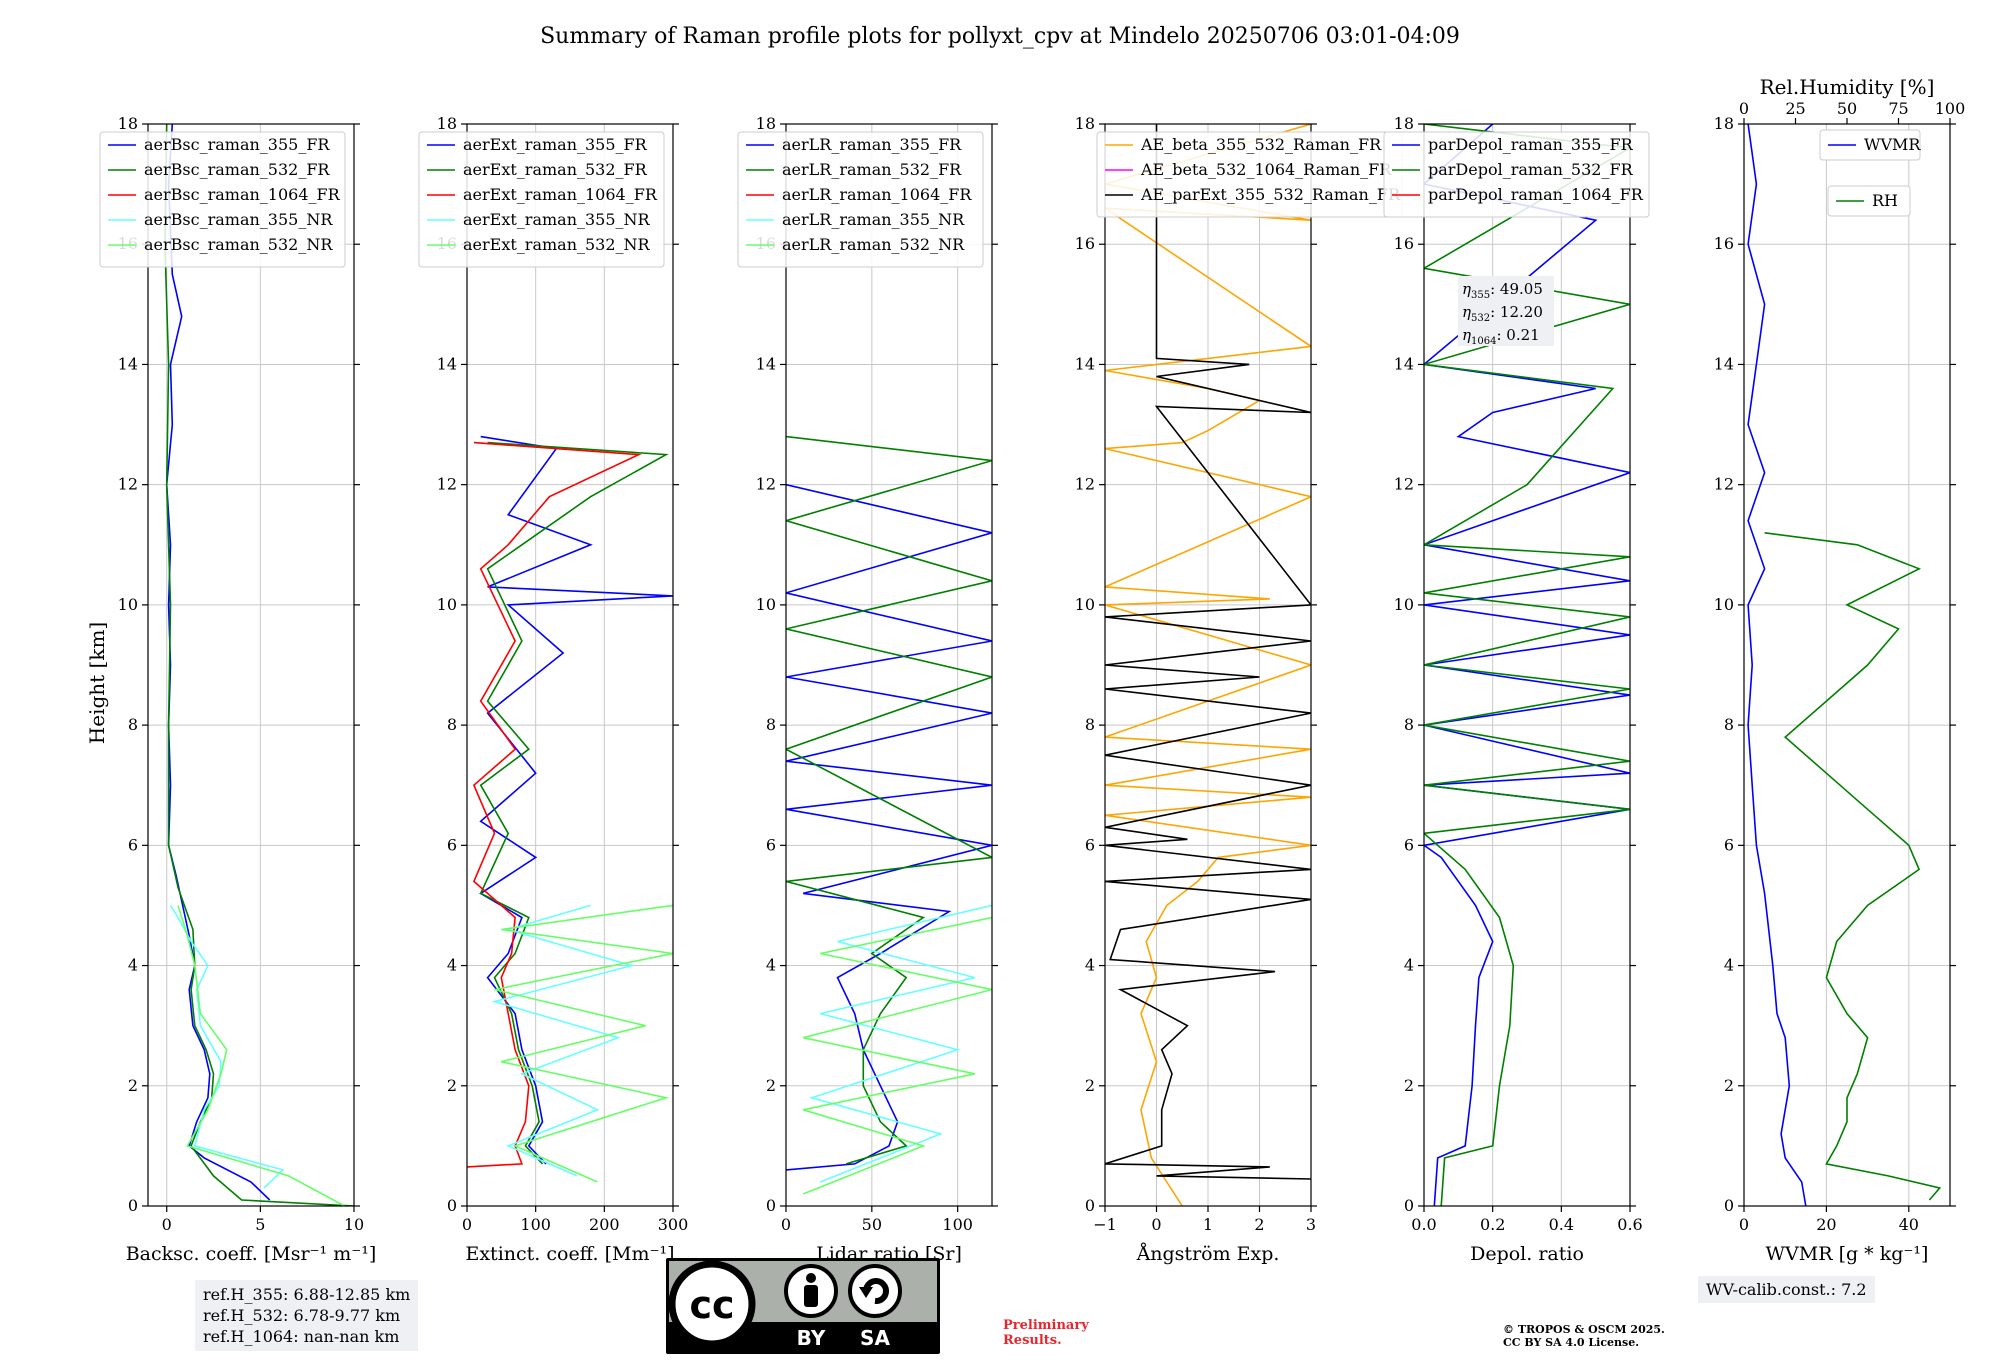 The width and height of the screenshot is (2000, 1360). What do you see at coordinates (1531, 169) in the screenshot?
I see `legend-label: parDepol_raman_532_FR` at bounding box center [1531, 169].